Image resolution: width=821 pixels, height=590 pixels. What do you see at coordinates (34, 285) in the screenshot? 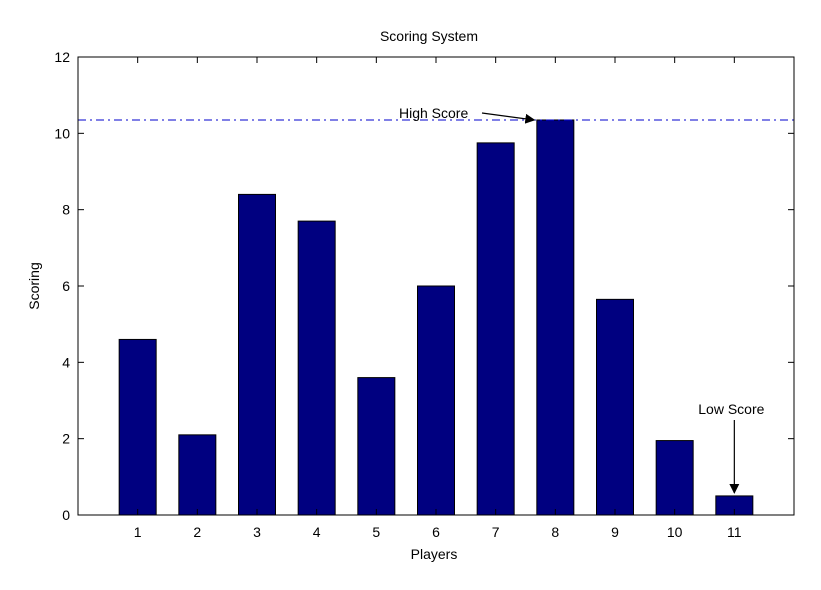
I see `y-axis-label: Scoring` at bounding box center [34, 285].